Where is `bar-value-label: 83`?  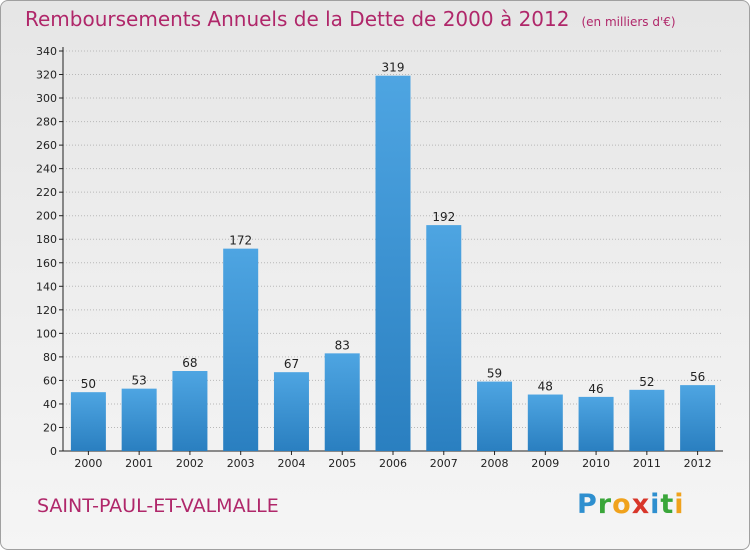
bar-value-label: 83 is located at coordinates (342, 345).